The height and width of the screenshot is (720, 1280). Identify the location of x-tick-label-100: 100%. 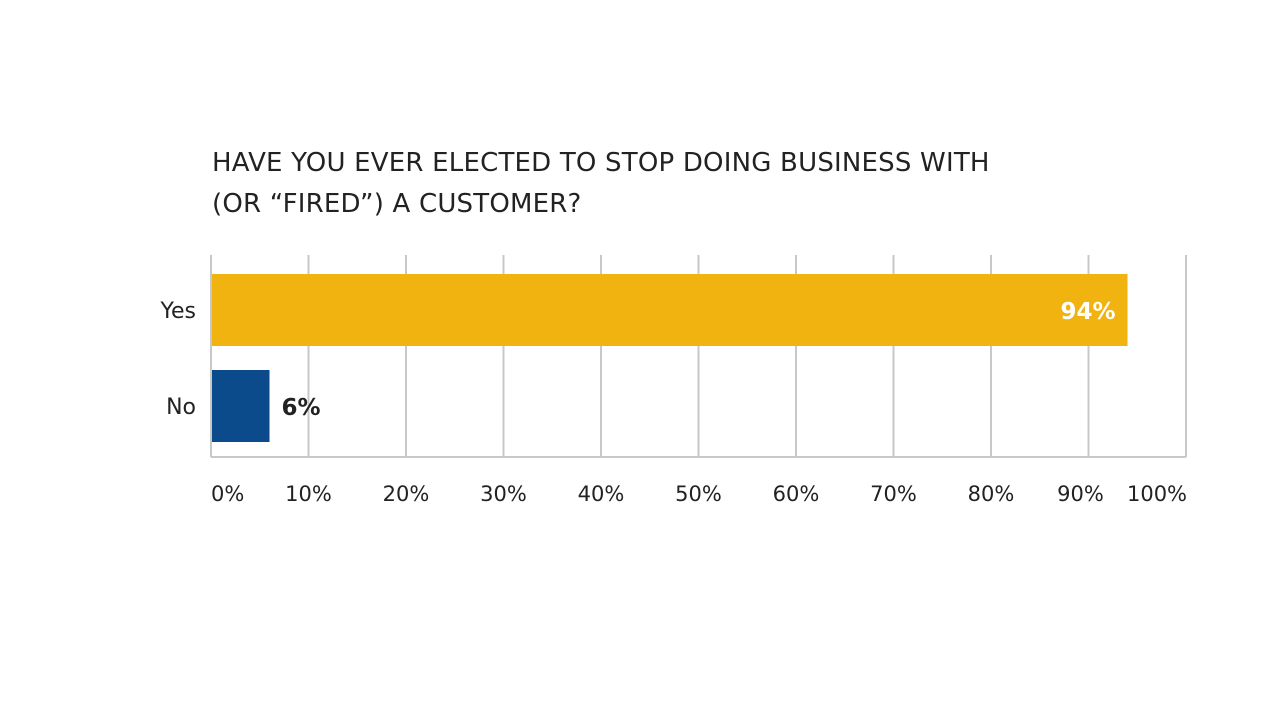
(1157, 494).